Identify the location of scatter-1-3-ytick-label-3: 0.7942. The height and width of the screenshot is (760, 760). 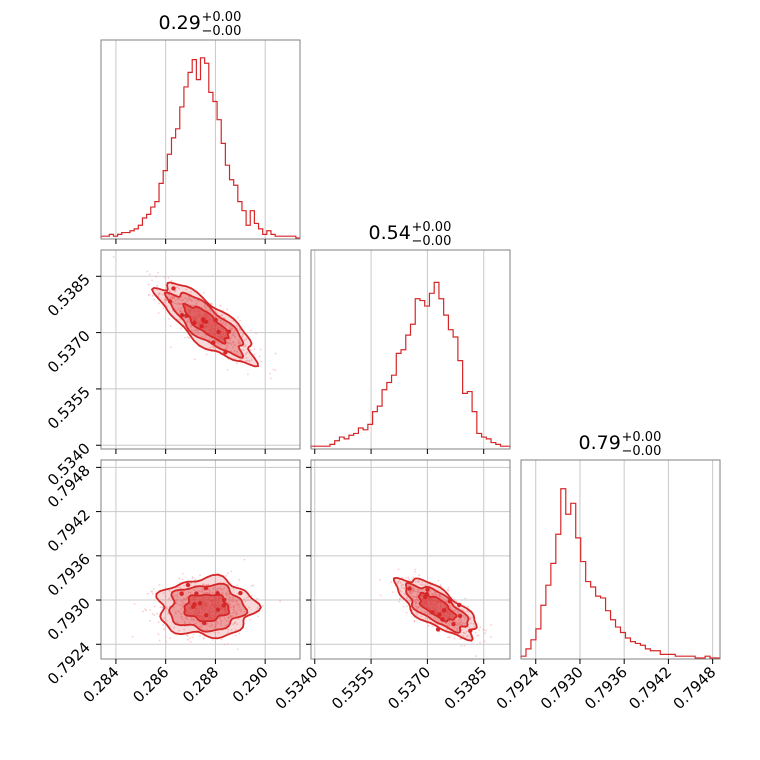
(69, 531).